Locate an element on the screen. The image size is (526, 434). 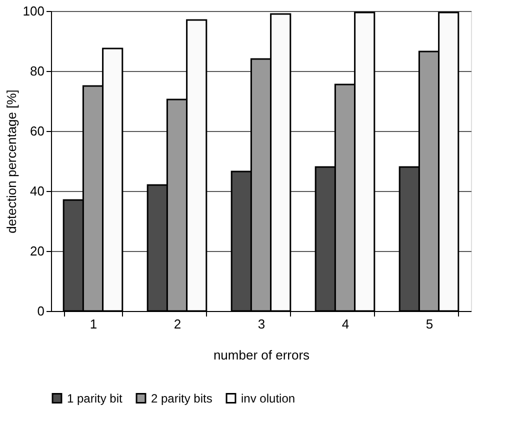
x-tick-label: 1 is located at coordinates (94, 324).